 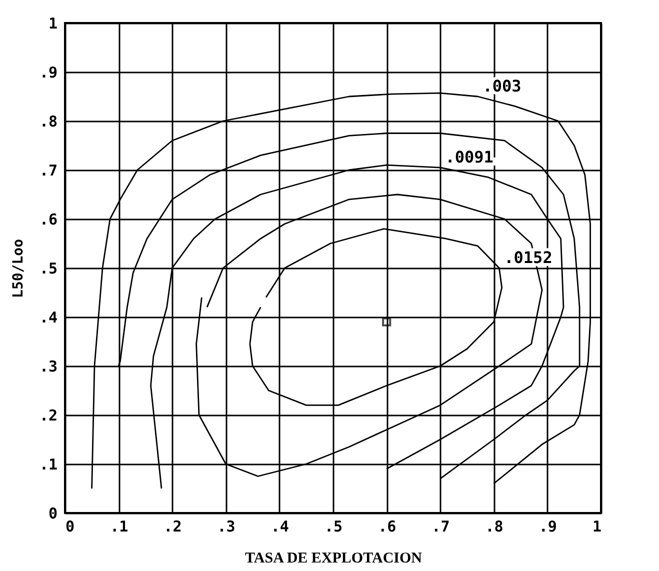 I want to click on x-axis-title: TASA DE EXPLOTACION, so click(x=333, y=558).